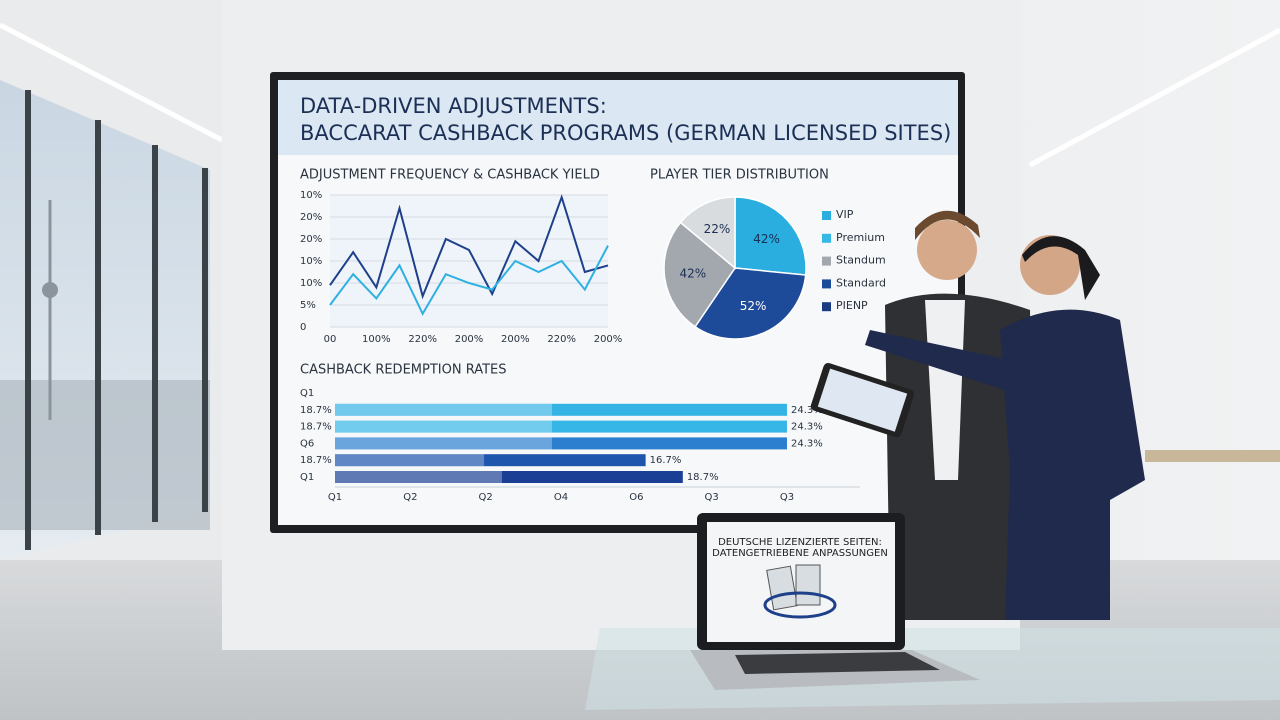 The height and width of the screenshot is (720, 1280). Describe the element at coordinates (403, 370) in the screenshot. I see `chart-title: CASHBACK REDEMPTION RATES` at that location.